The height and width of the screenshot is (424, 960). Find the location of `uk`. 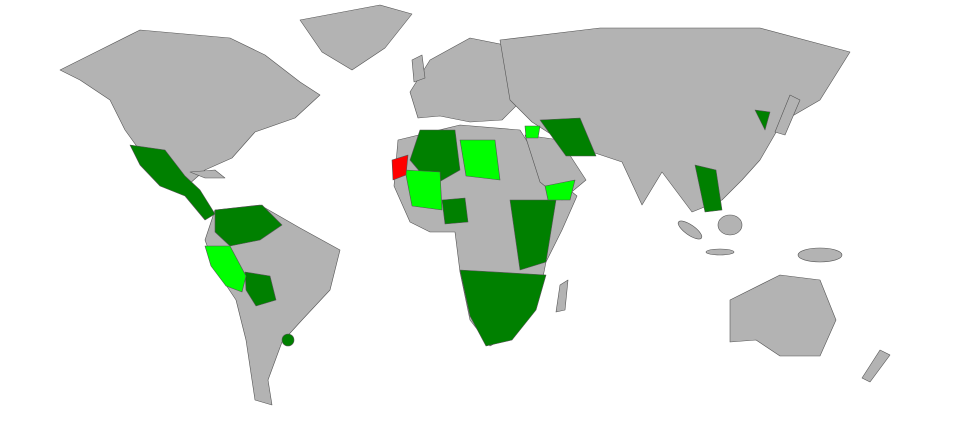

uk is located at coordinates (418, 68).